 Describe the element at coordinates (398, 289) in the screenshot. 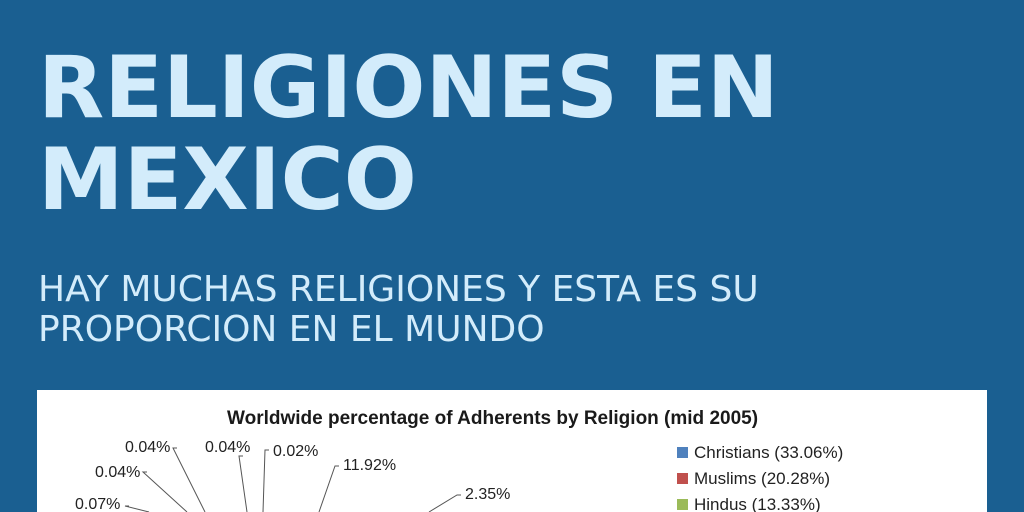

I see `subtitle-line-1: HAY MUCHAS RELIGIONES Y ESTA ES SU` at that location.